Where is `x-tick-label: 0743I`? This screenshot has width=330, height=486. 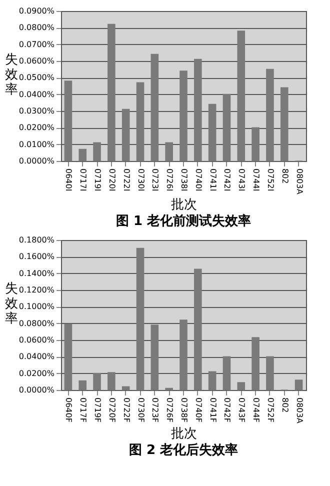
x-tick-label: 0743I is located at coordinates (241, 180).